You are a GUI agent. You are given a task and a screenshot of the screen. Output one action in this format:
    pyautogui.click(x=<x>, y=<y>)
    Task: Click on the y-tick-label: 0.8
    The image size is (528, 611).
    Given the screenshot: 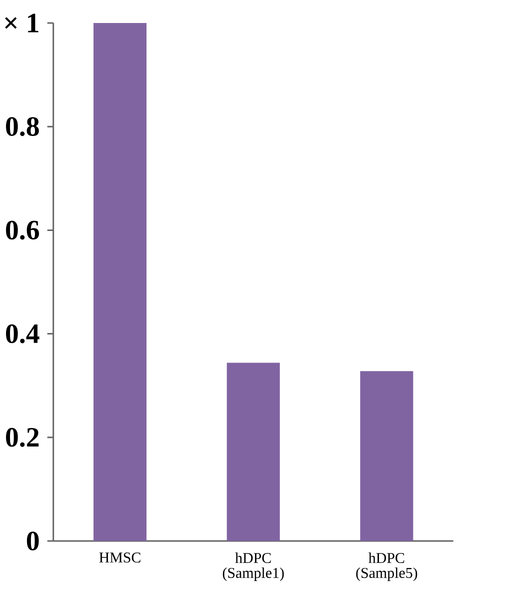 What is the action you would take?
    pyautogui.click(x=22, y=126)
    